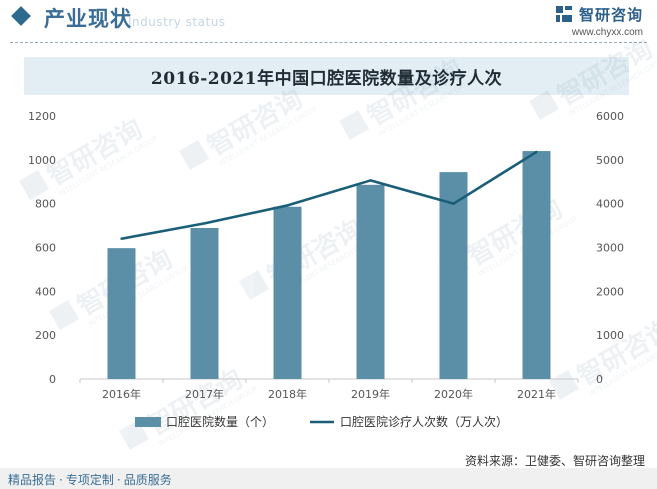 The width and height of the screenshot is (657, 489). I want to click on y-right-tick-label: 6000, so click(610, 116).